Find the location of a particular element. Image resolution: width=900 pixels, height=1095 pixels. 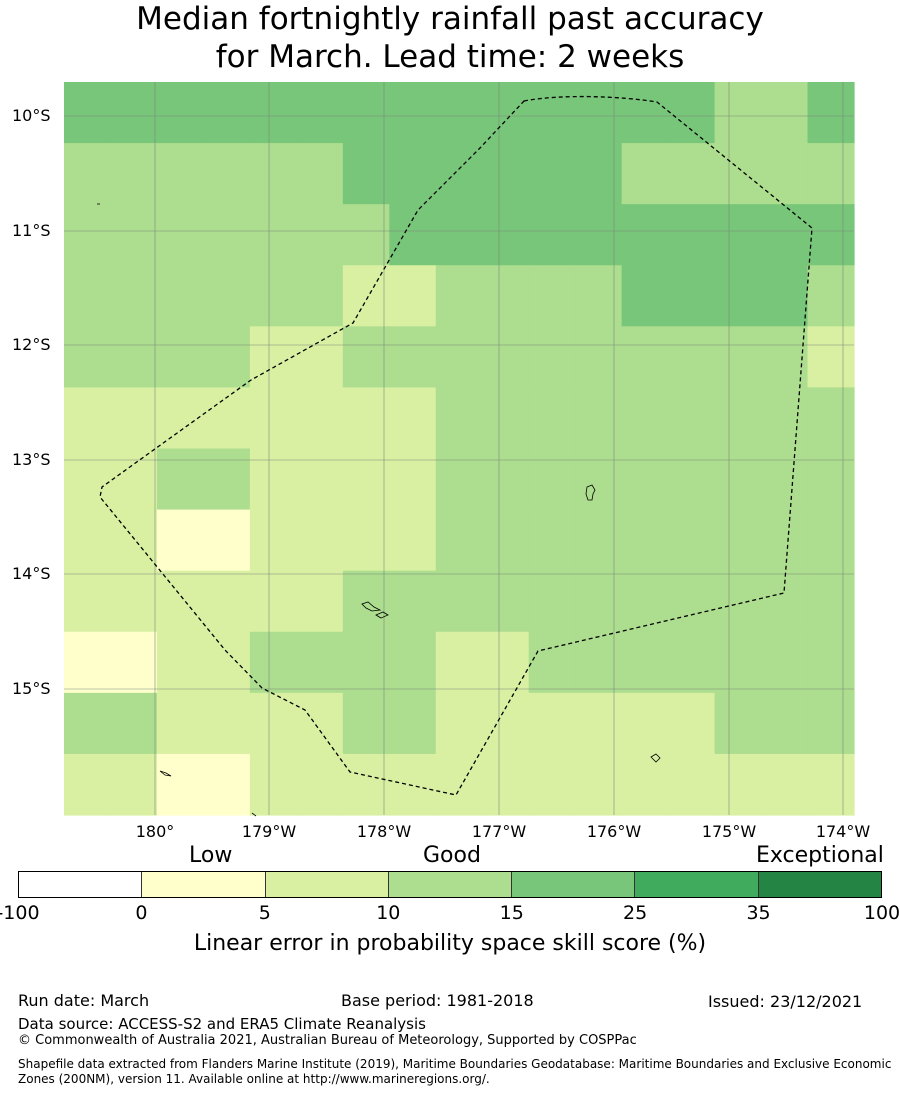

longitude-label: 175°W is located at coordinates (729, 831).